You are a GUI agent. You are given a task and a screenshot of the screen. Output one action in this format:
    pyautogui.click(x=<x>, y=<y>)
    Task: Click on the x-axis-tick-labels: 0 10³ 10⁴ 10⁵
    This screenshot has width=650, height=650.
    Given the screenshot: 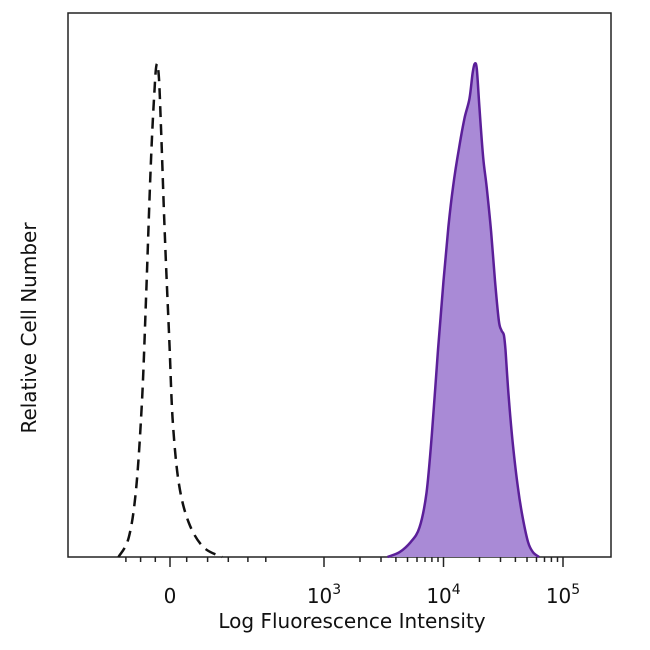 What is the action you would take?
    pyautogui.click(x=372, y=595)
    